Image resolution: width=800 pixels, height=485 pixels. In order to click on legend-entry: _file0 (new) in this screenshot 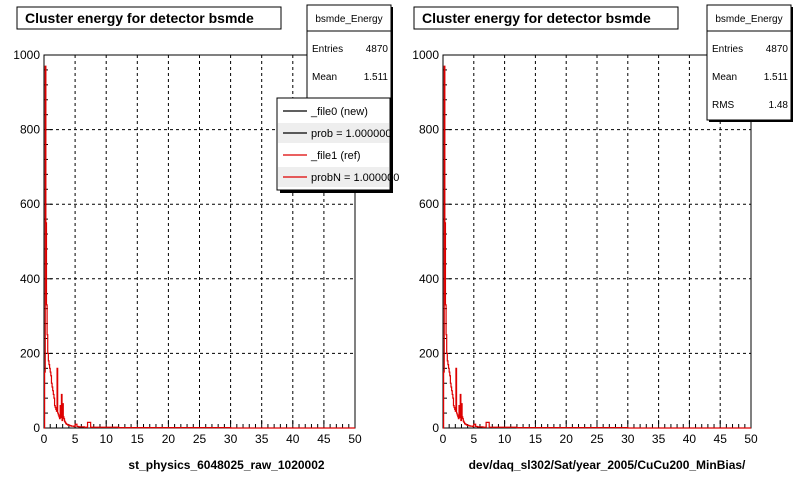, I will do `click(339, 112)`.